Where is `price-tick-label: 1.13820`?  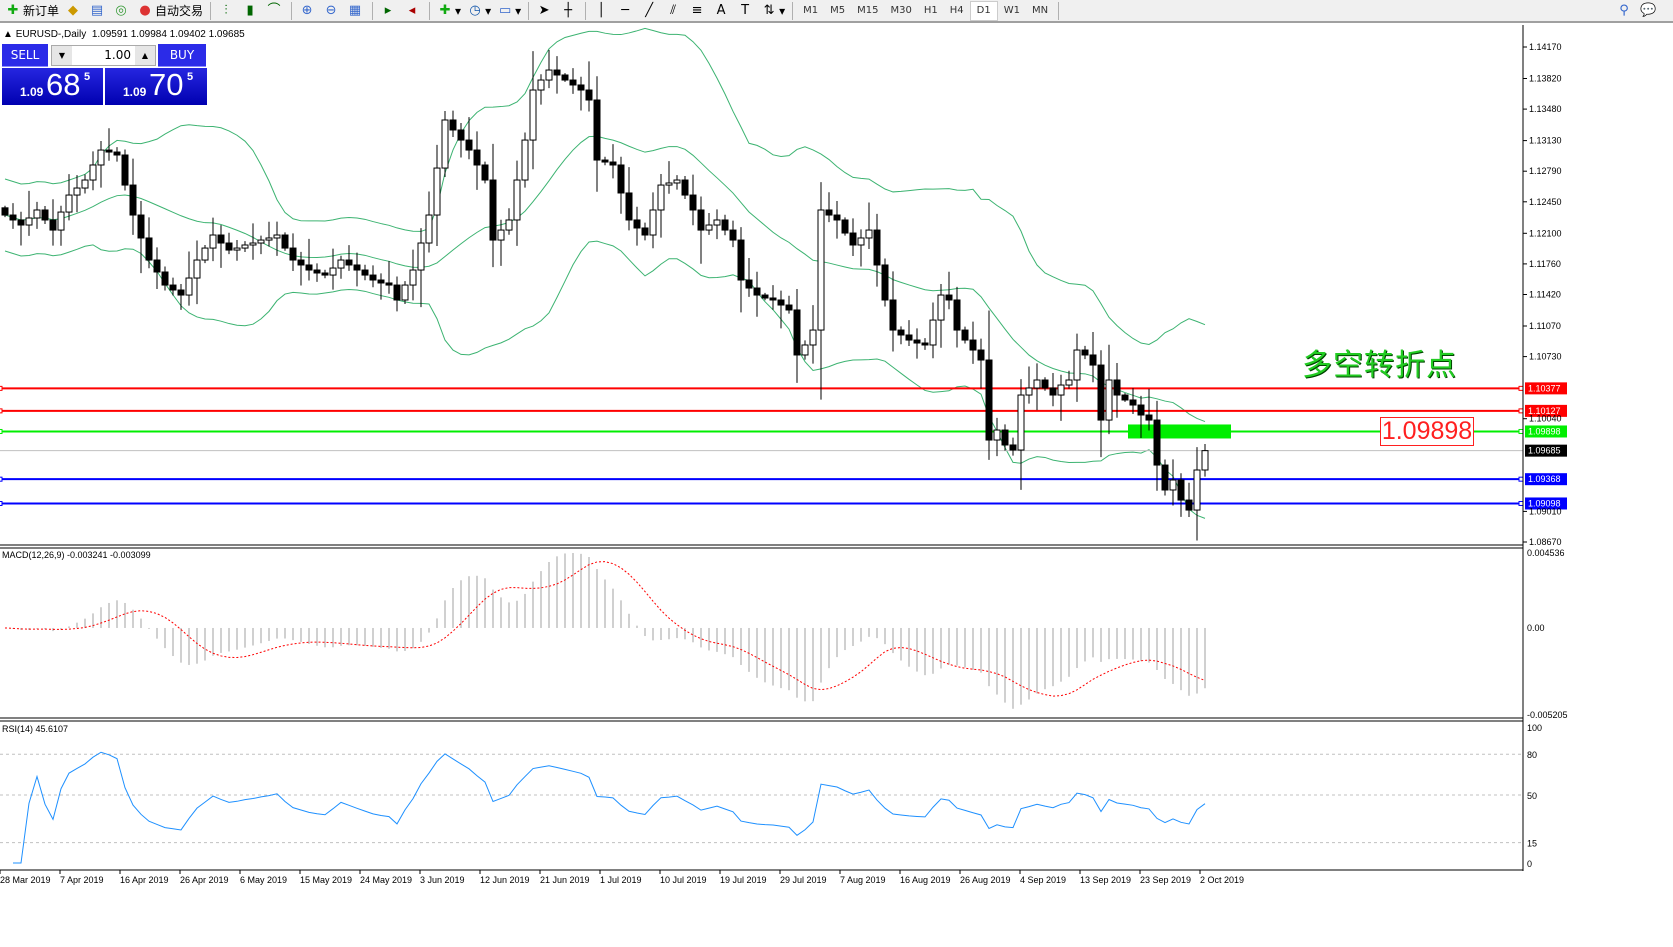 price-tick-label: 1.13820 is located at coordinates (1545, 79).